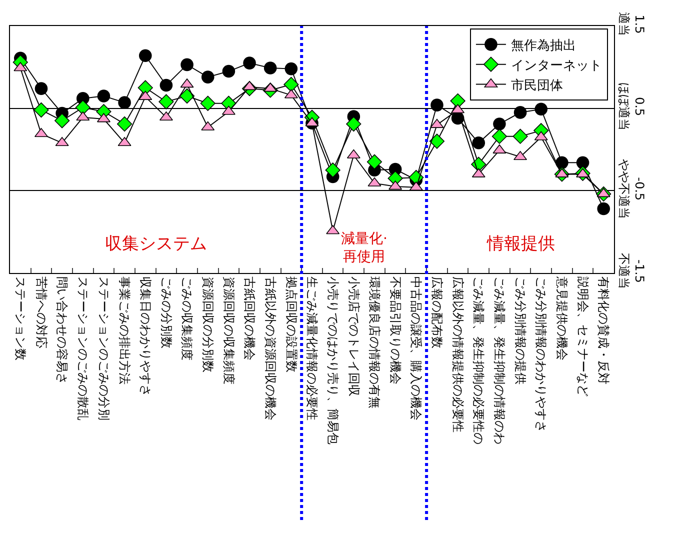 The image size is (692, 535). What do you see at coordinates (353, 336) in the screenshot?
I see `x-tick-label: 小売店でのトレイ回収` at bounding box center [353, 336].